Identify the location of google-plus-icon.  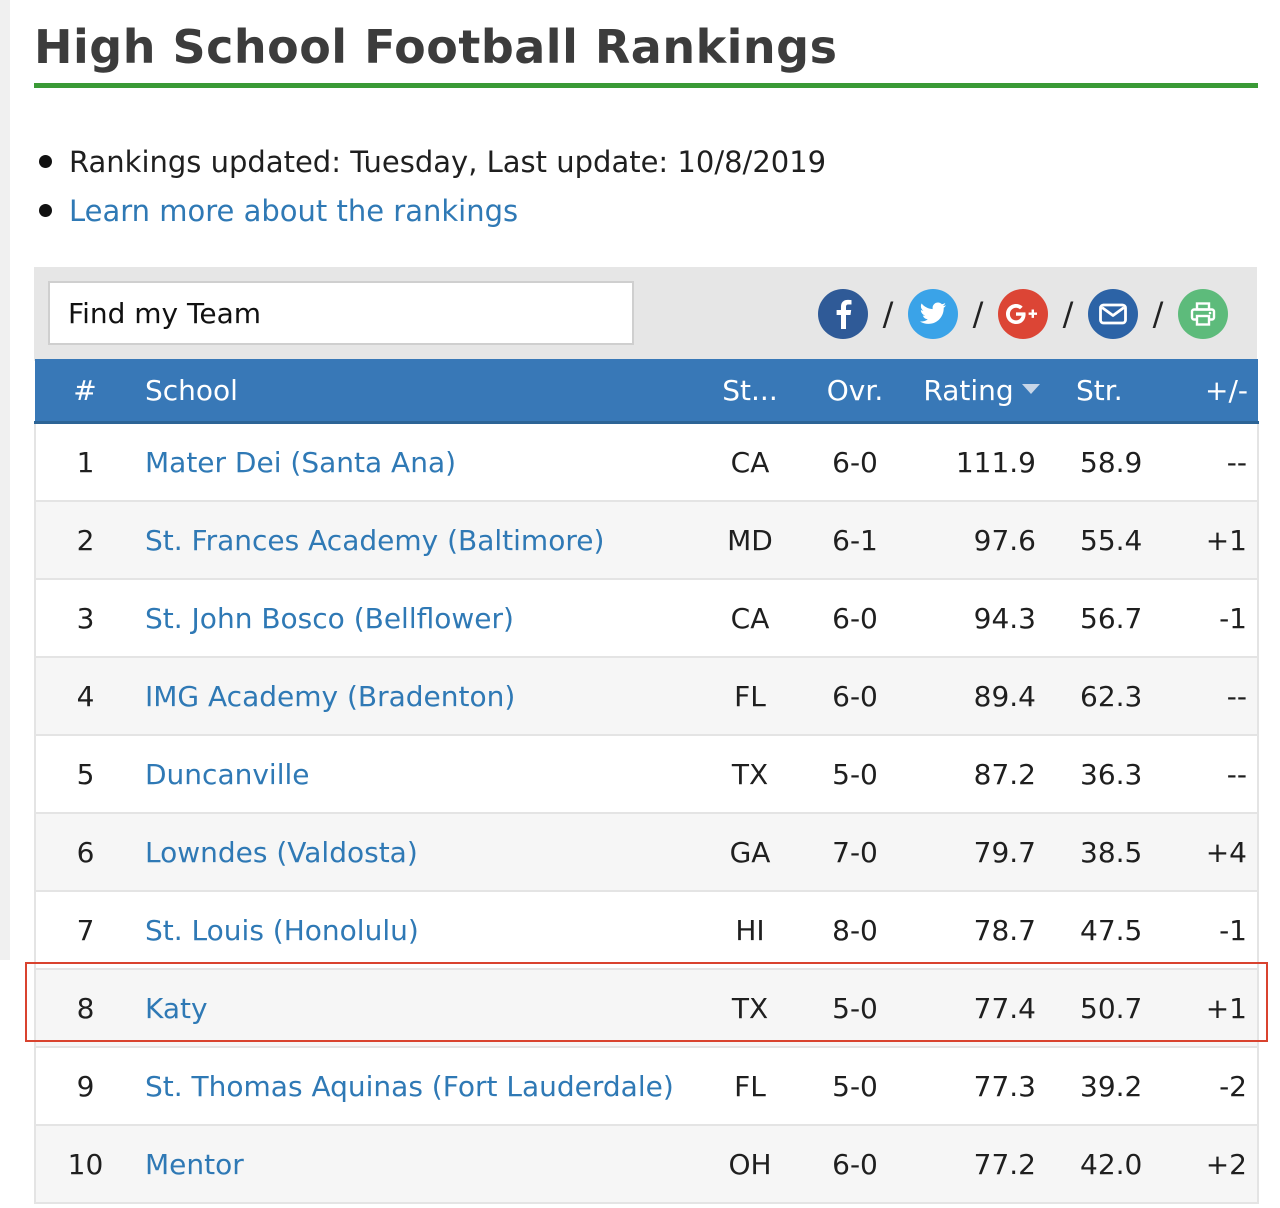
(1021, 314).